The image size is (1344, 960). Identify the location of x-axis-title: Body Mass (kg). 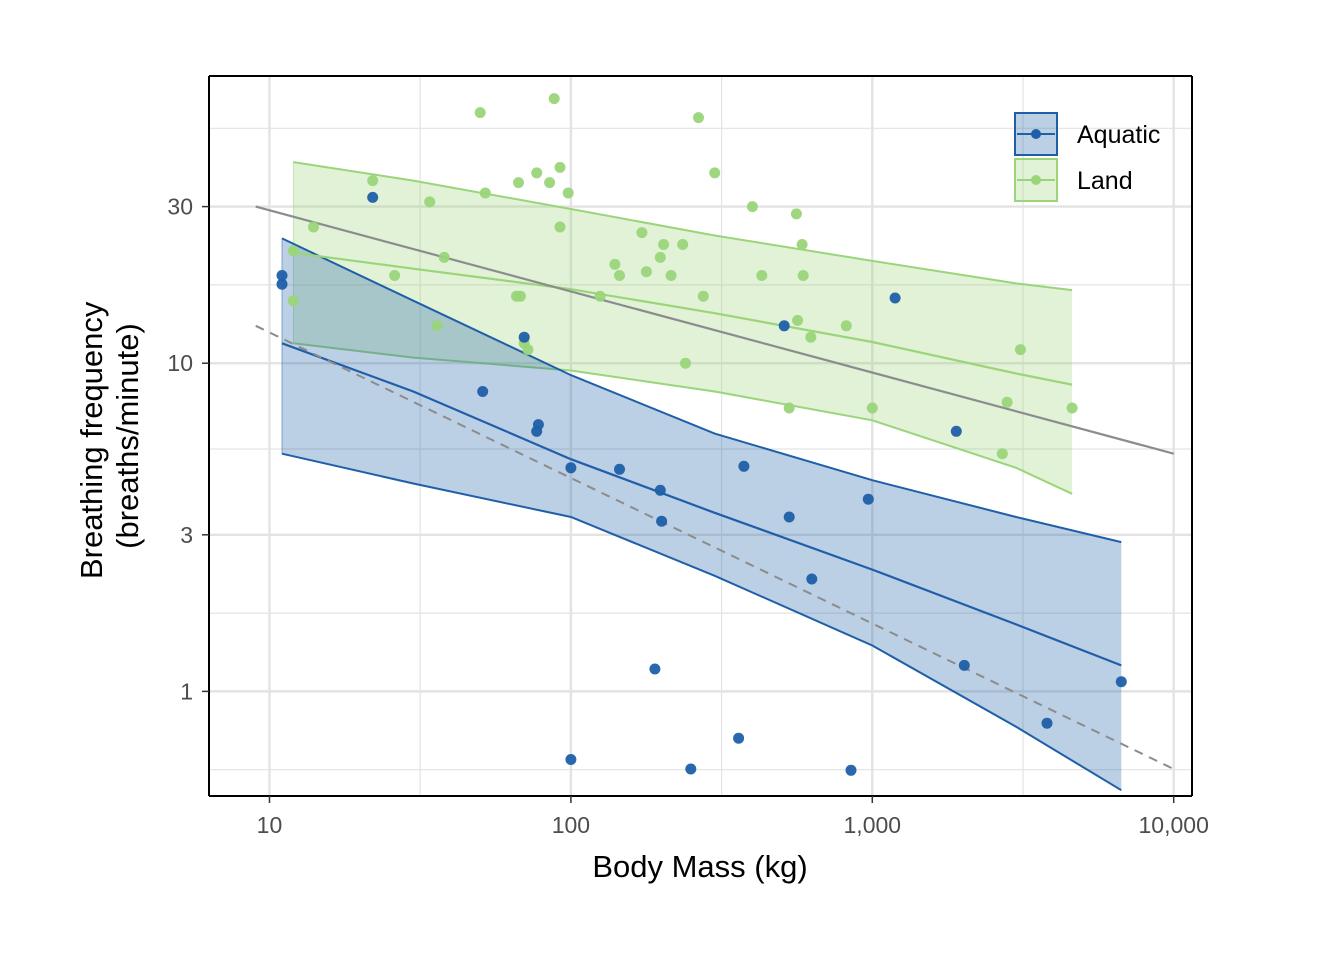
(699, 866).